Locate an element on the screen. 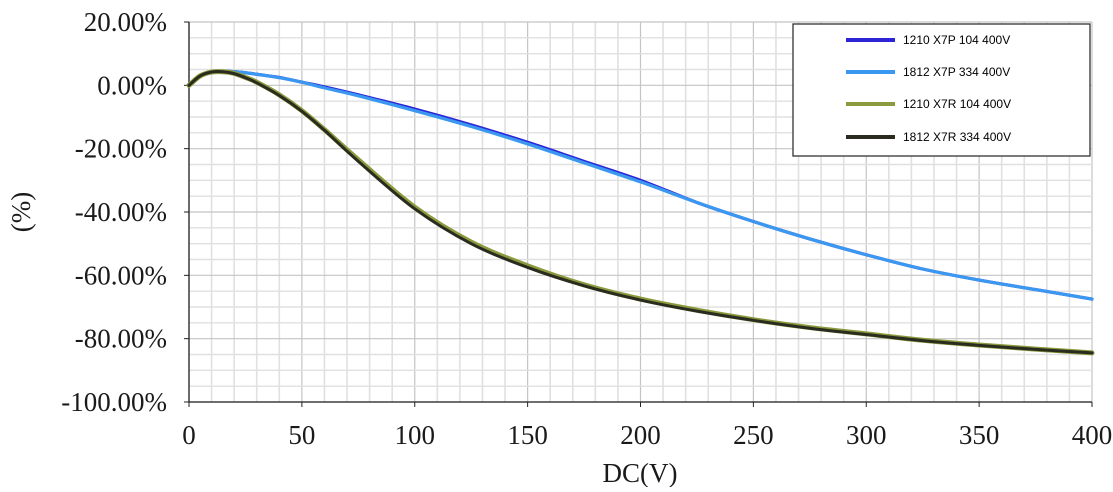 This screenshot has width=1113, height=492. y-tick-label: -60.00% is located at coordinates (121, 275).